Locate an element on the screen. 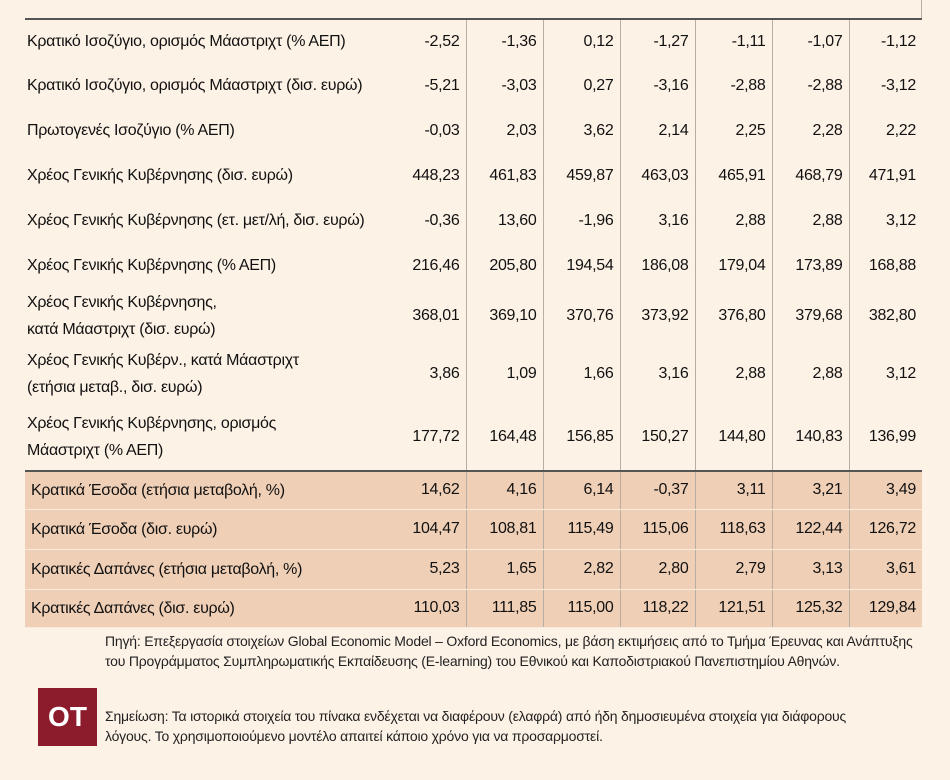 The image size is (950, 780). cell-value: 140,83 is located at coordinates (810, 437).